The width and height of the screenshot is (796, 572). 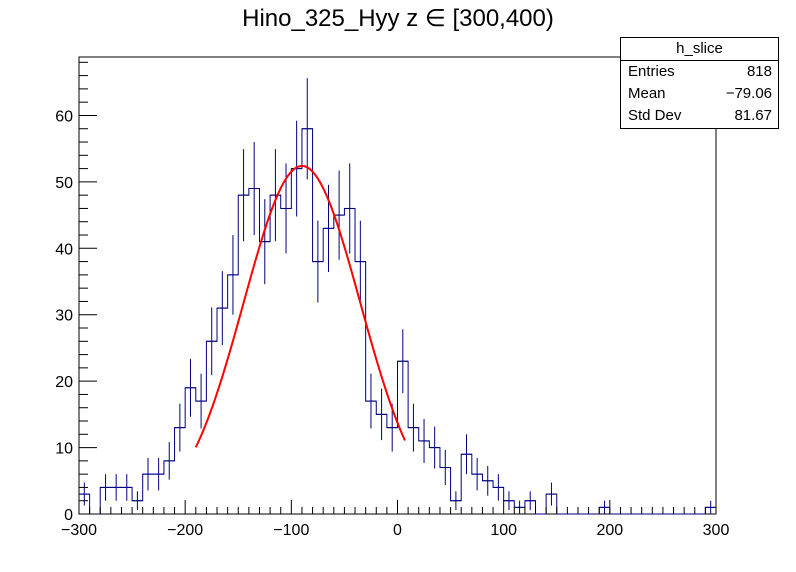 I want to click on y-tick-label: 50, so click(x=64, y=183).